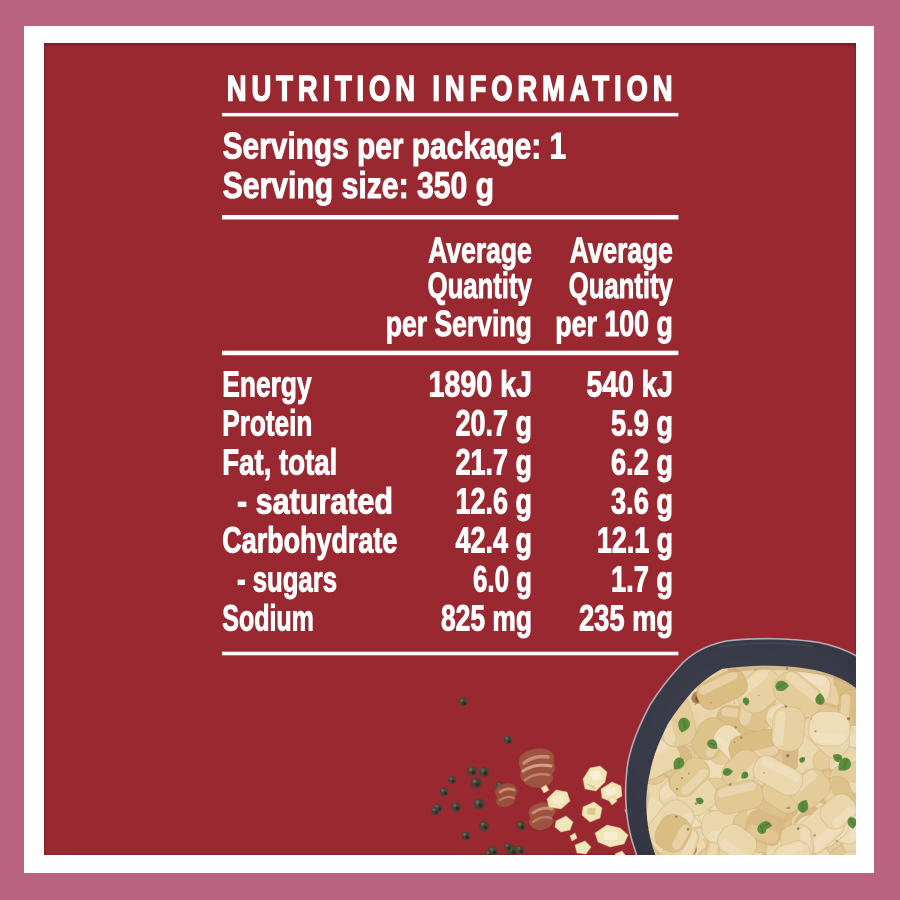 The image size is (900, 900). What do you see at coordinates (494, 423) in the screenshot?
I see `svg-text: 20.7 g` at bounding box center [494, 423].